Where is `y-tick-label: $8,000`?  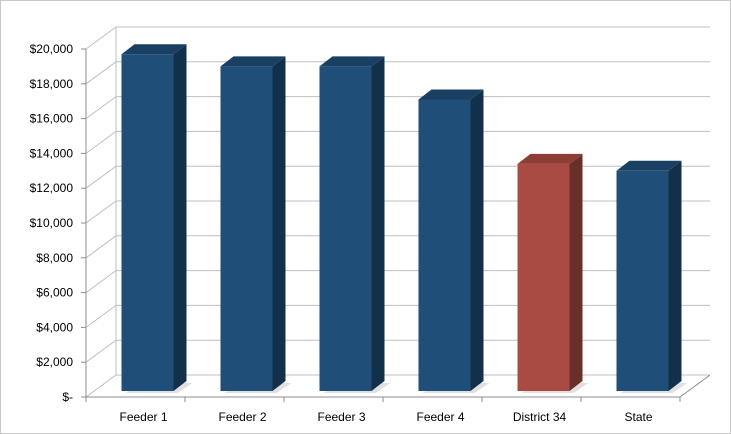
y-tick-label: $8,000 is located at coordinates (54, 258).